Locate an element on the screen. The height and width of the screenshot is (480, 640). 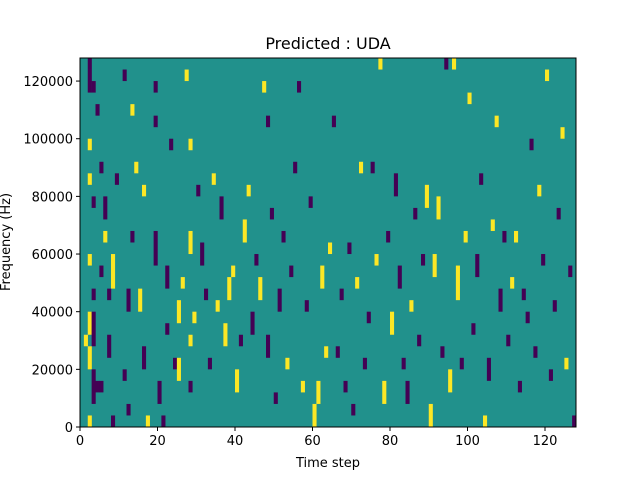
y-tick-label: 0 is located at coordinates (69, 428).